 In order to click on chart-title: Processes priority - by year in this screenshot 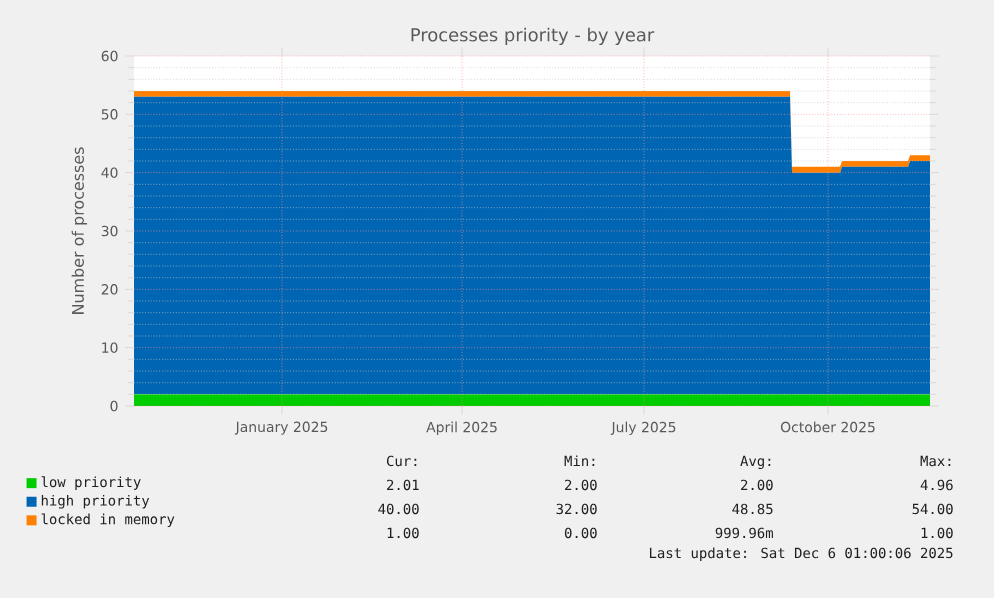, I will do `click(533, 36)`.